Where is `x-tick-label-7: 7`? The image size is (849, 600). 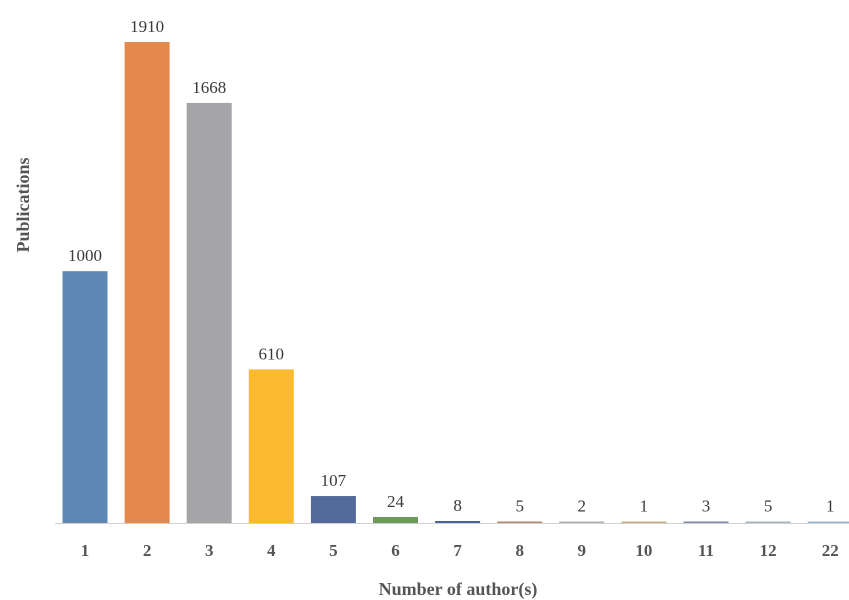 x-tick-label-7: 7 is located at coordinates (457, 550).